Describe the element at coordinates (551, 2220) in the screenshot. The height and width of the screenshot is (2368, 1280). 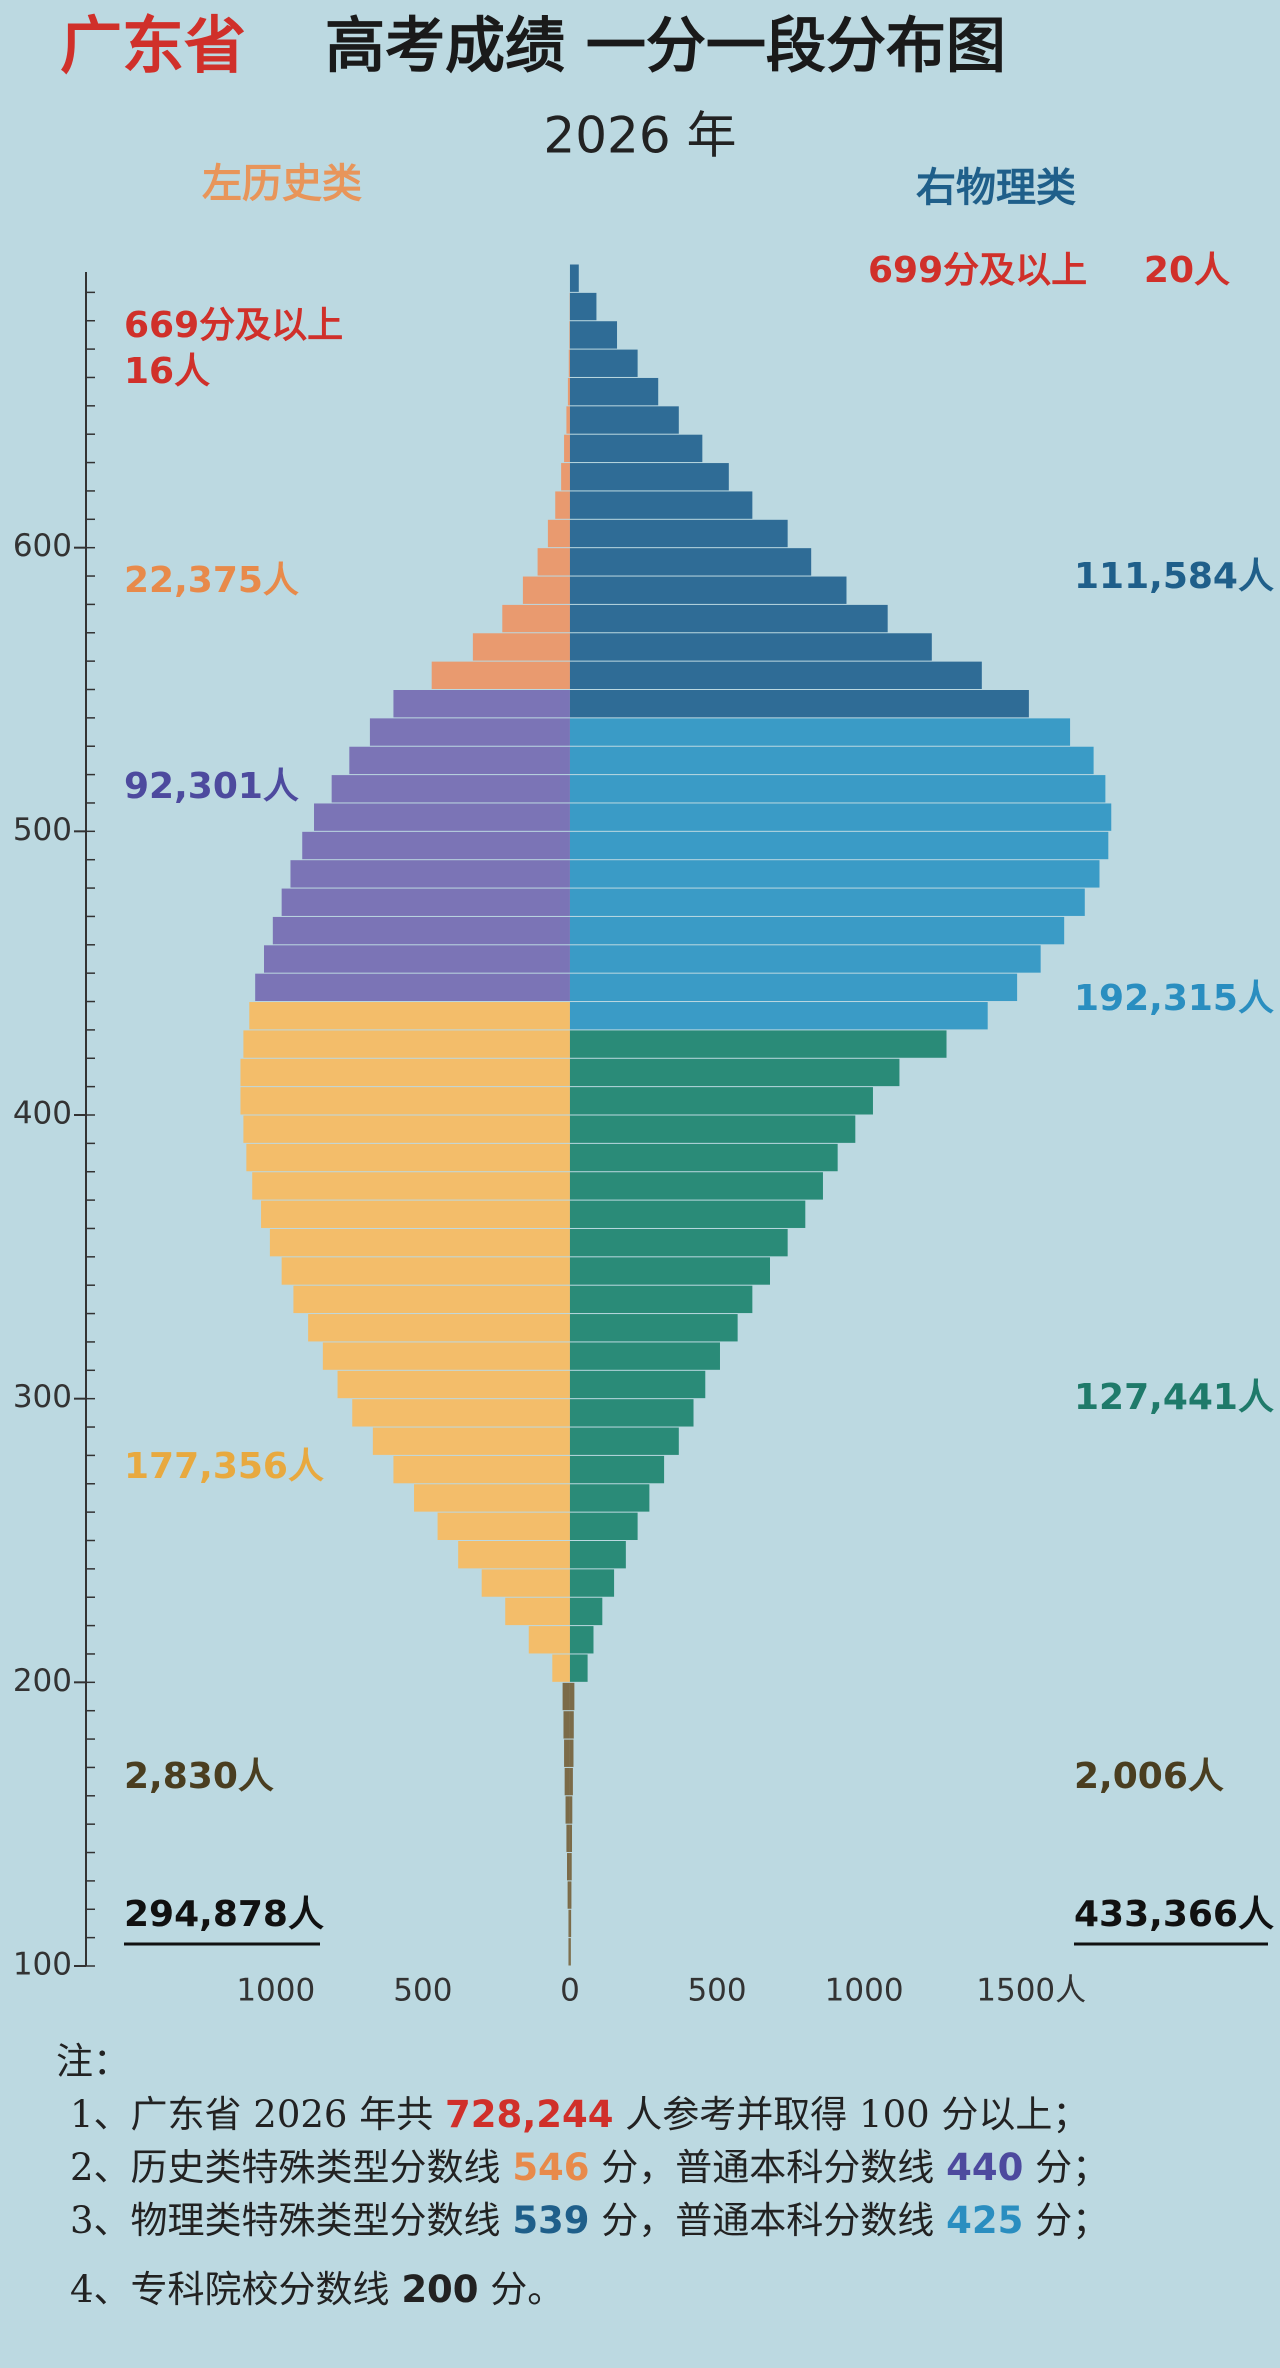
I see `note-number: 539` at that location.